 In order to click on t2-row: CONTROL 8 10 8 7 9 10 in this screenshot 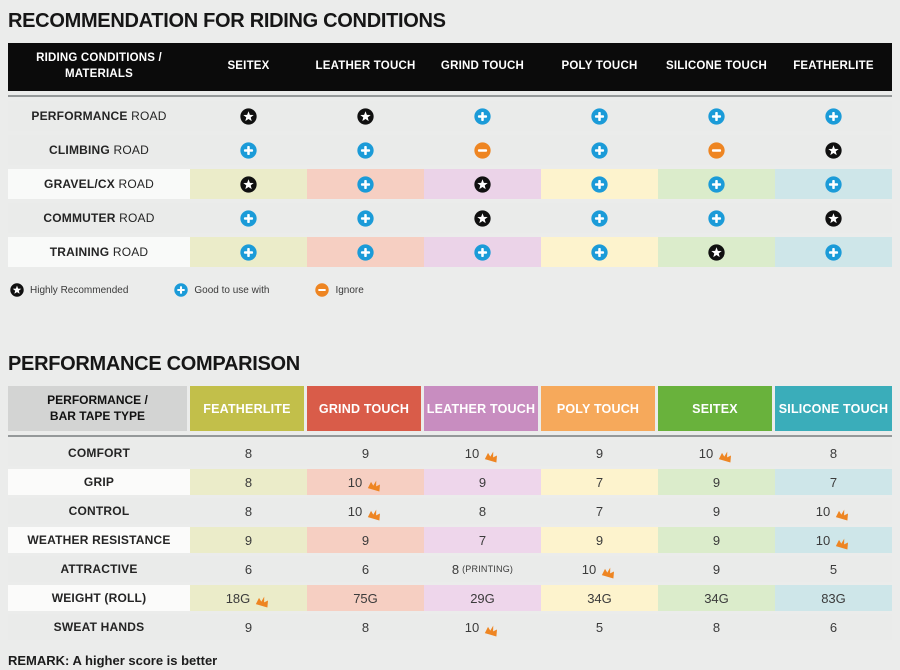, I will do `click(450, 511)`.